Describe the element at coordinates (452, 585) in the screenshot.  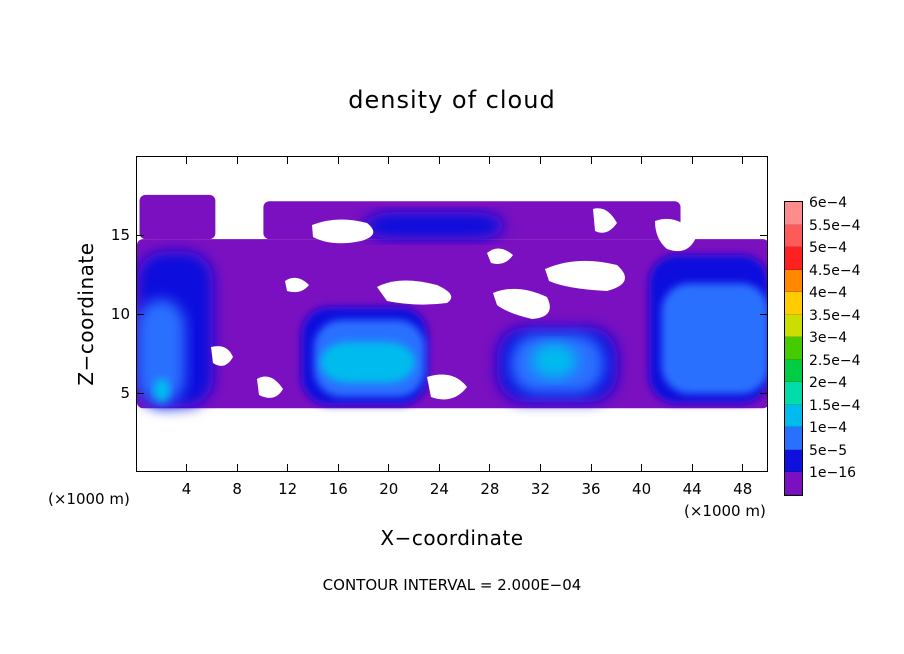
I see `contour-interval-note: CONTOUR INTERVAL = 2.000E−04` at that location.